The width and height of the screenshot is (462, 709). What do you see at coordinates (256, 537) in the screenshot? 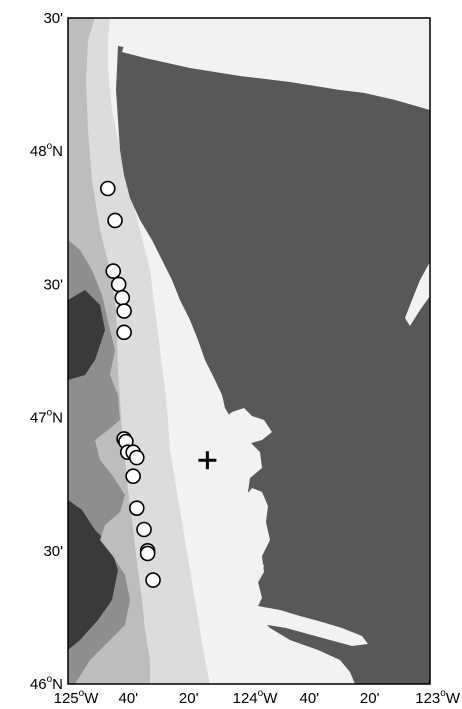
I see `willapa-bay-water` at bounding box center [256, 537].